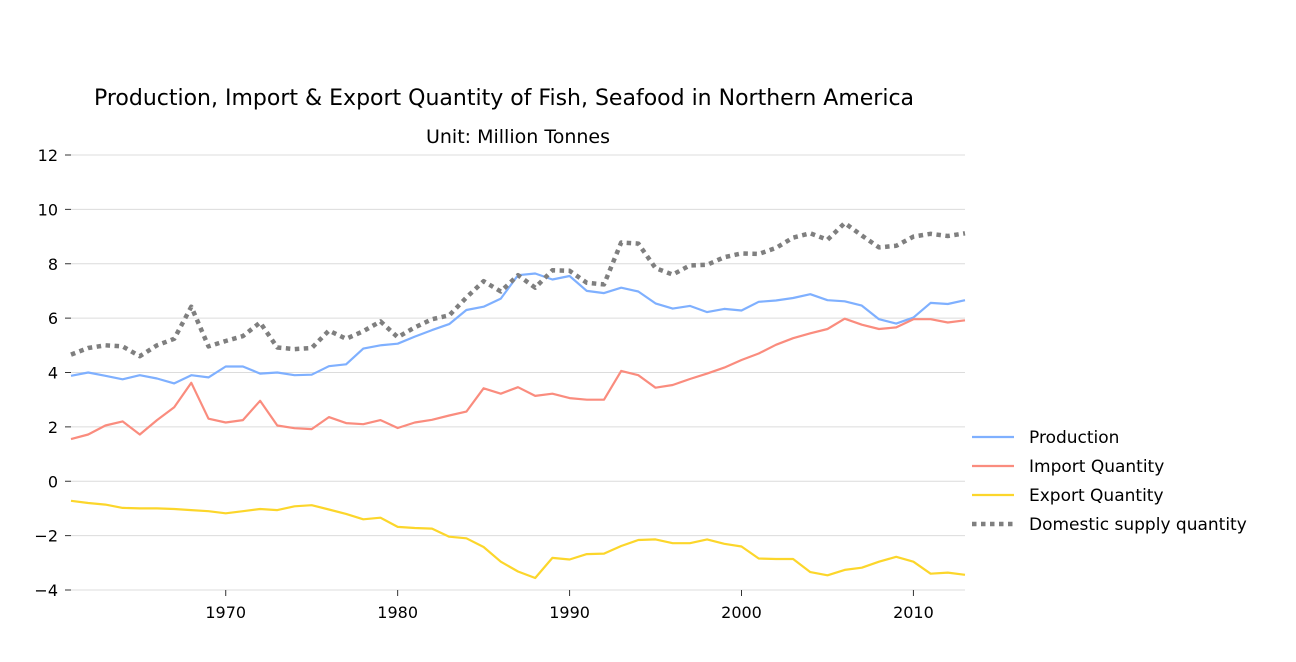  I want to click on legend-label: Domestic supply quantity, so click(1138, 525).